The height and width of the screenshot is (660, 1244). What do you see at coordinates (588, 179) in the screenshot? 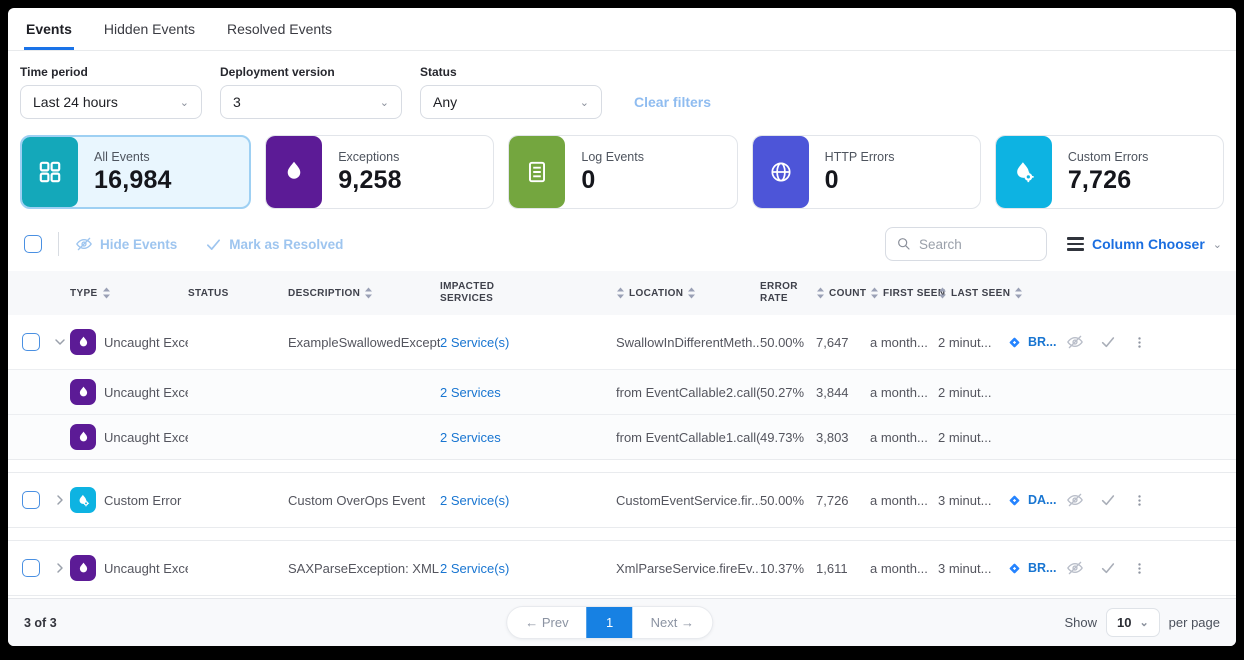
I see `card-value: 0` at bounding box center [588, 179].